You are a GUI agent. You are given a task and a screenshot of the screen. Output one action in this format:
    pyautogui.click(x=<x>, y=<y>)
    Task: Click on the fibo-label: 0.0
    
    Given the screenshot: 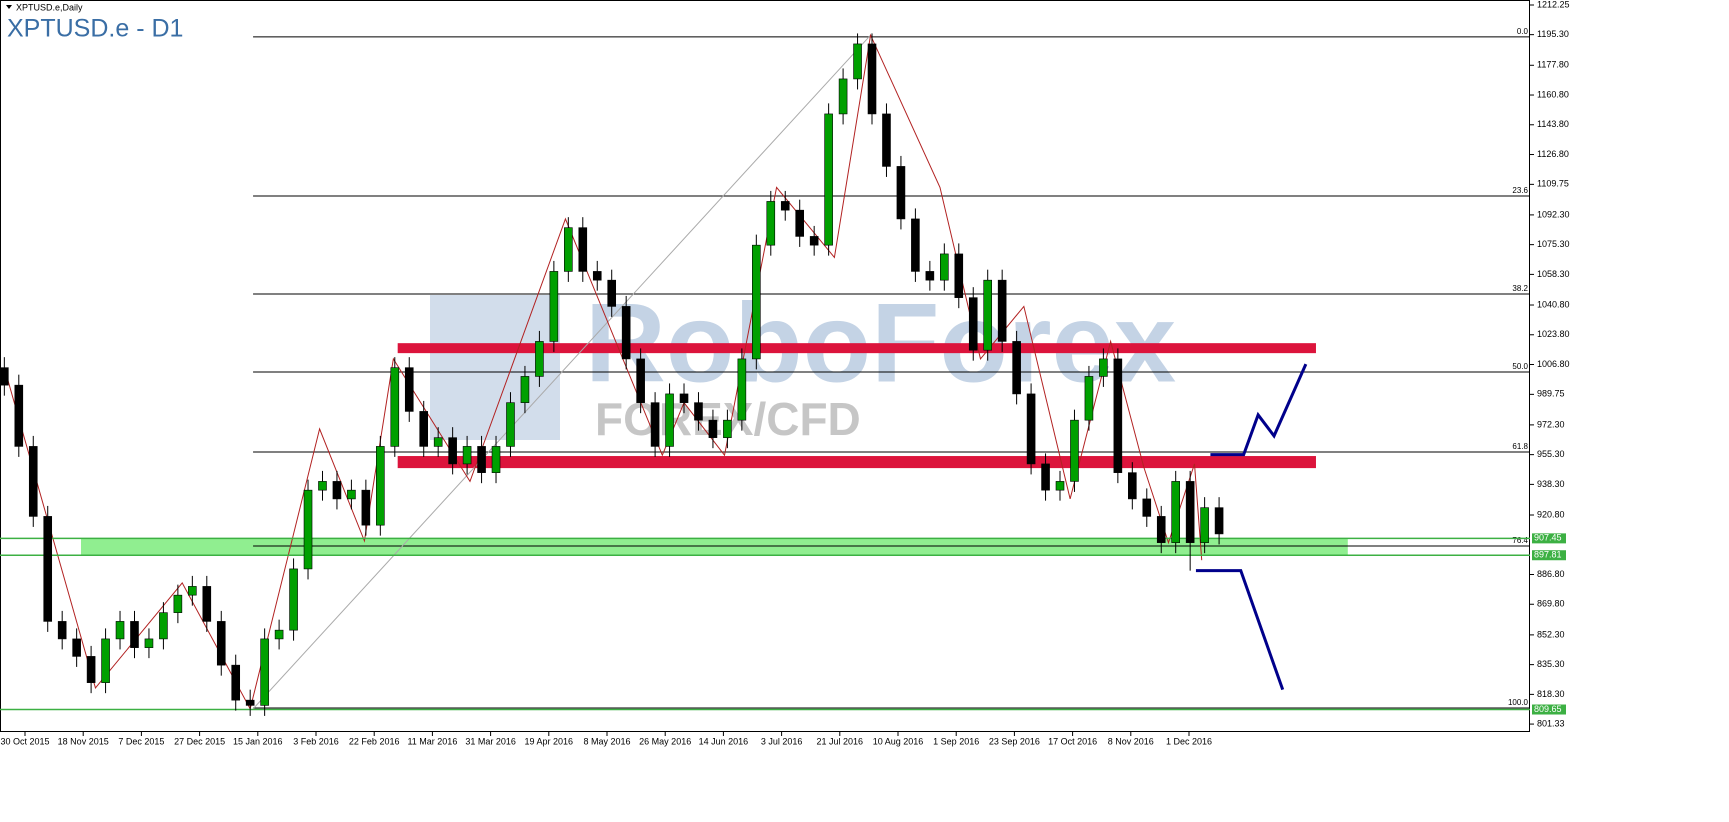 What is the action you would take?
    pyautogui.click(x=1523, y=31)
    